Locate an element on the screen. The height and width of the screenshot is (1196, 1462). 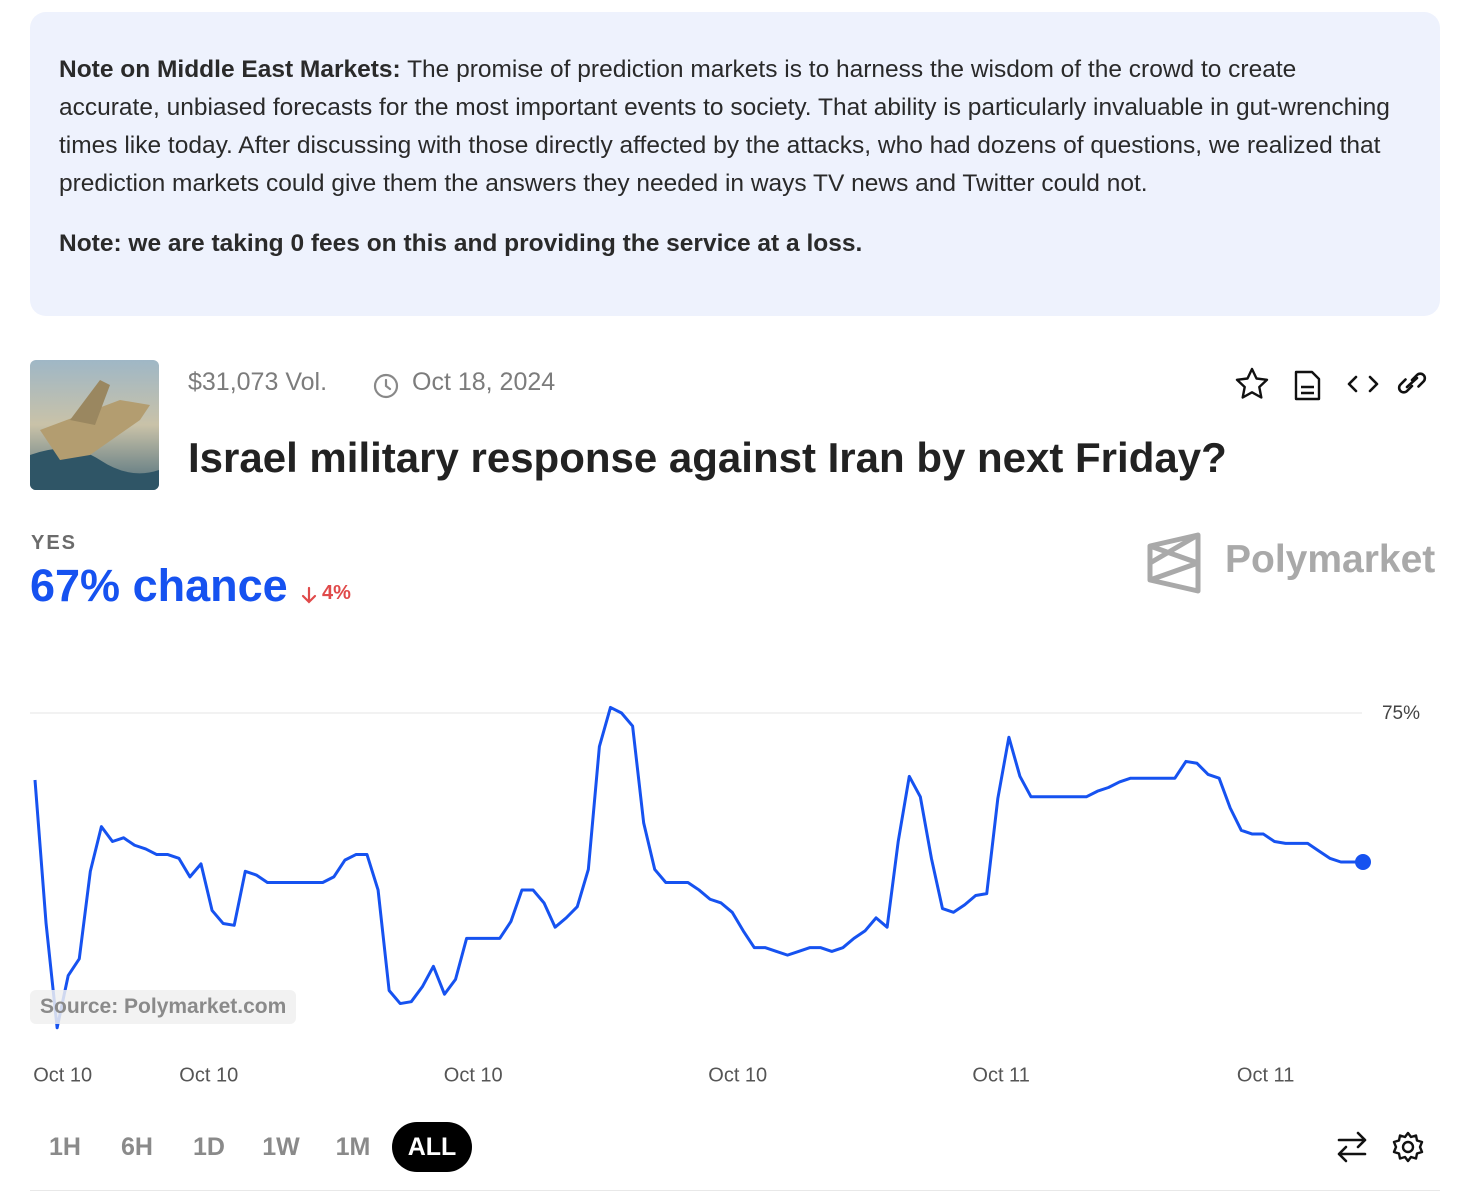
volume: $31,073 Vol. is located at coordinates (258, 382).